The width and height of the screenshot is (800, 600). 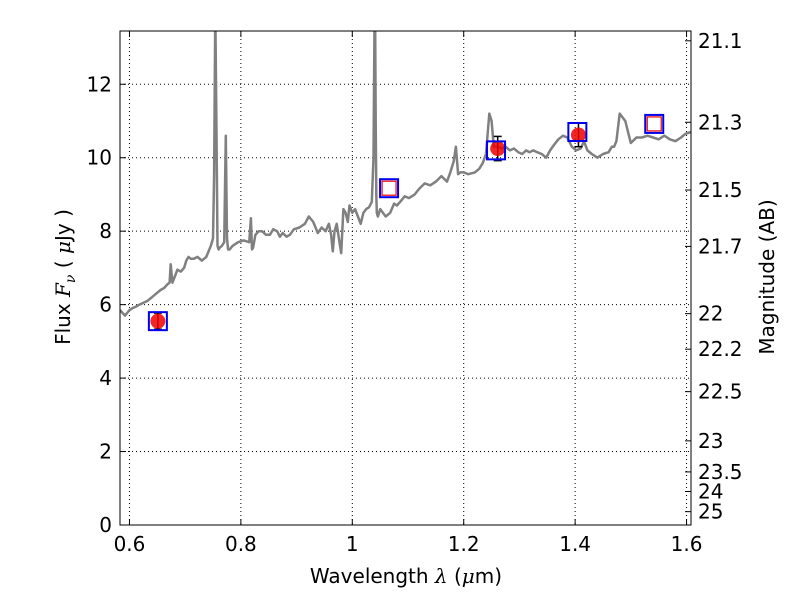 What do you see at coordinates (241, 544) in the screenshot?
I see `x-tick-label: 0.8` at bounding box center [241, 544].